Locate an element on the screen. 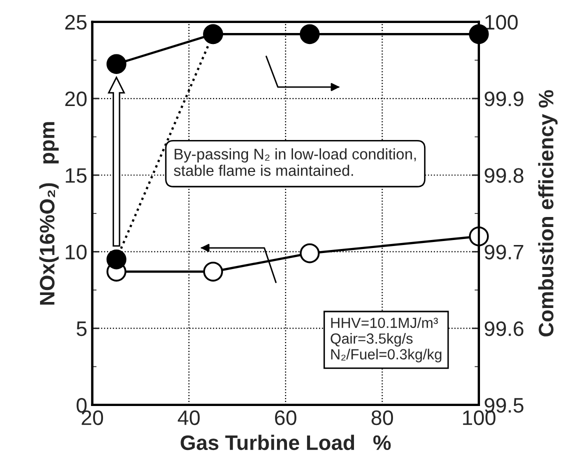 The width and height of the screenshot is (584, 466). annotation: By-passing N₂ in low-load condition, stable flame is maintained. is located at coordinates (295, 162).